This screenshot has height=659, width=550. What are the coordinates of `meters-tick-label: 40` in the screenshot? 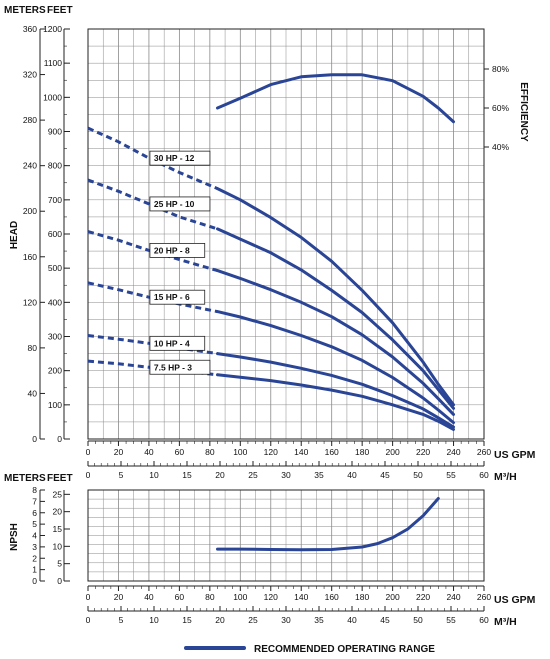 It's located at (33, 393).